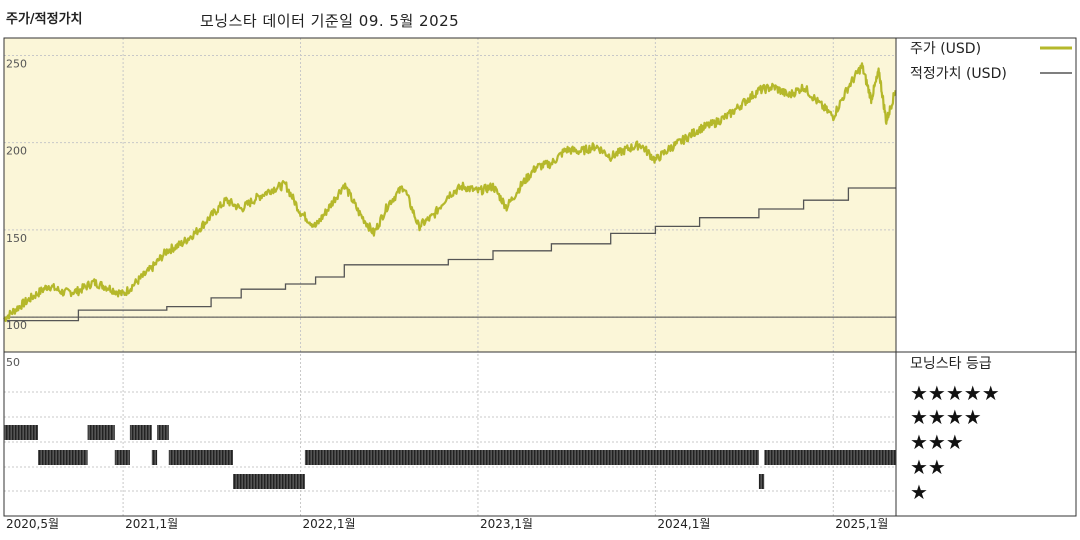  What do you see at coordinates (330, 21) in the screenshot?
I see `data-date-subtitle: 모닝스타 데이터 기준일 09. 5월 2025` at bounding box center [330, 21].